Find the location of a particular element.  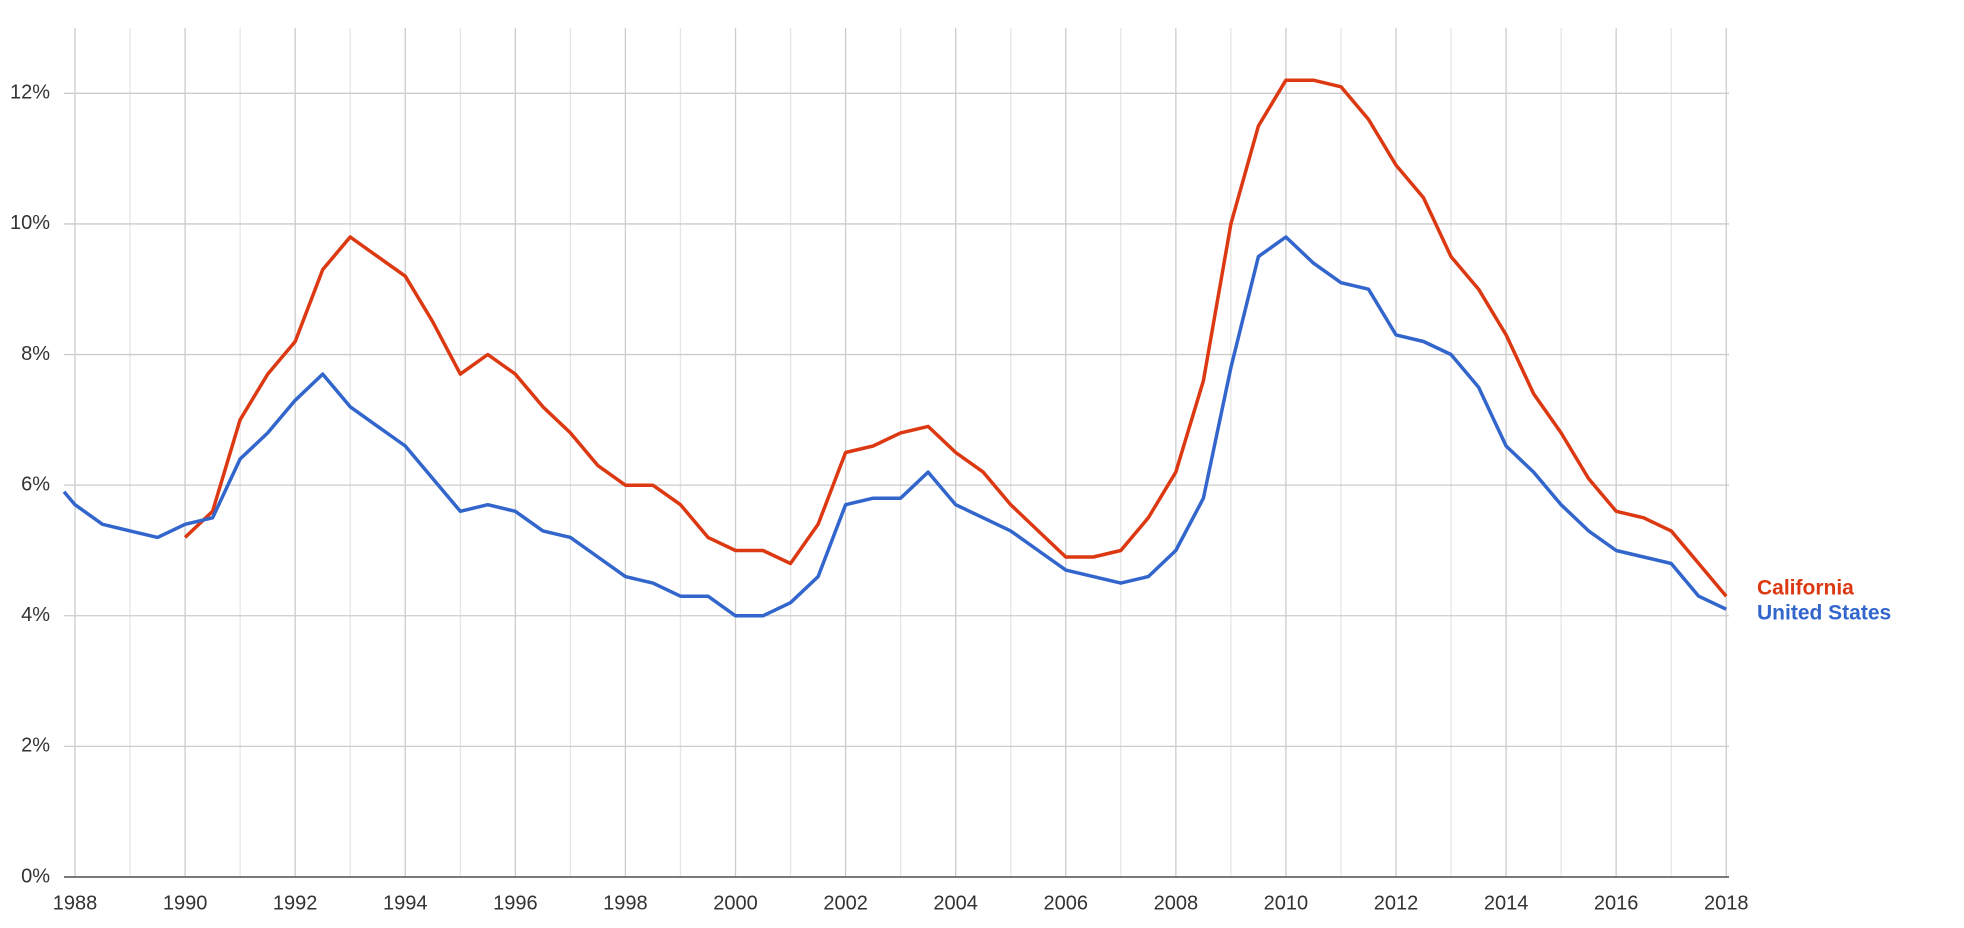

y-tick-label: 10% is located at coordinates (30, 223).